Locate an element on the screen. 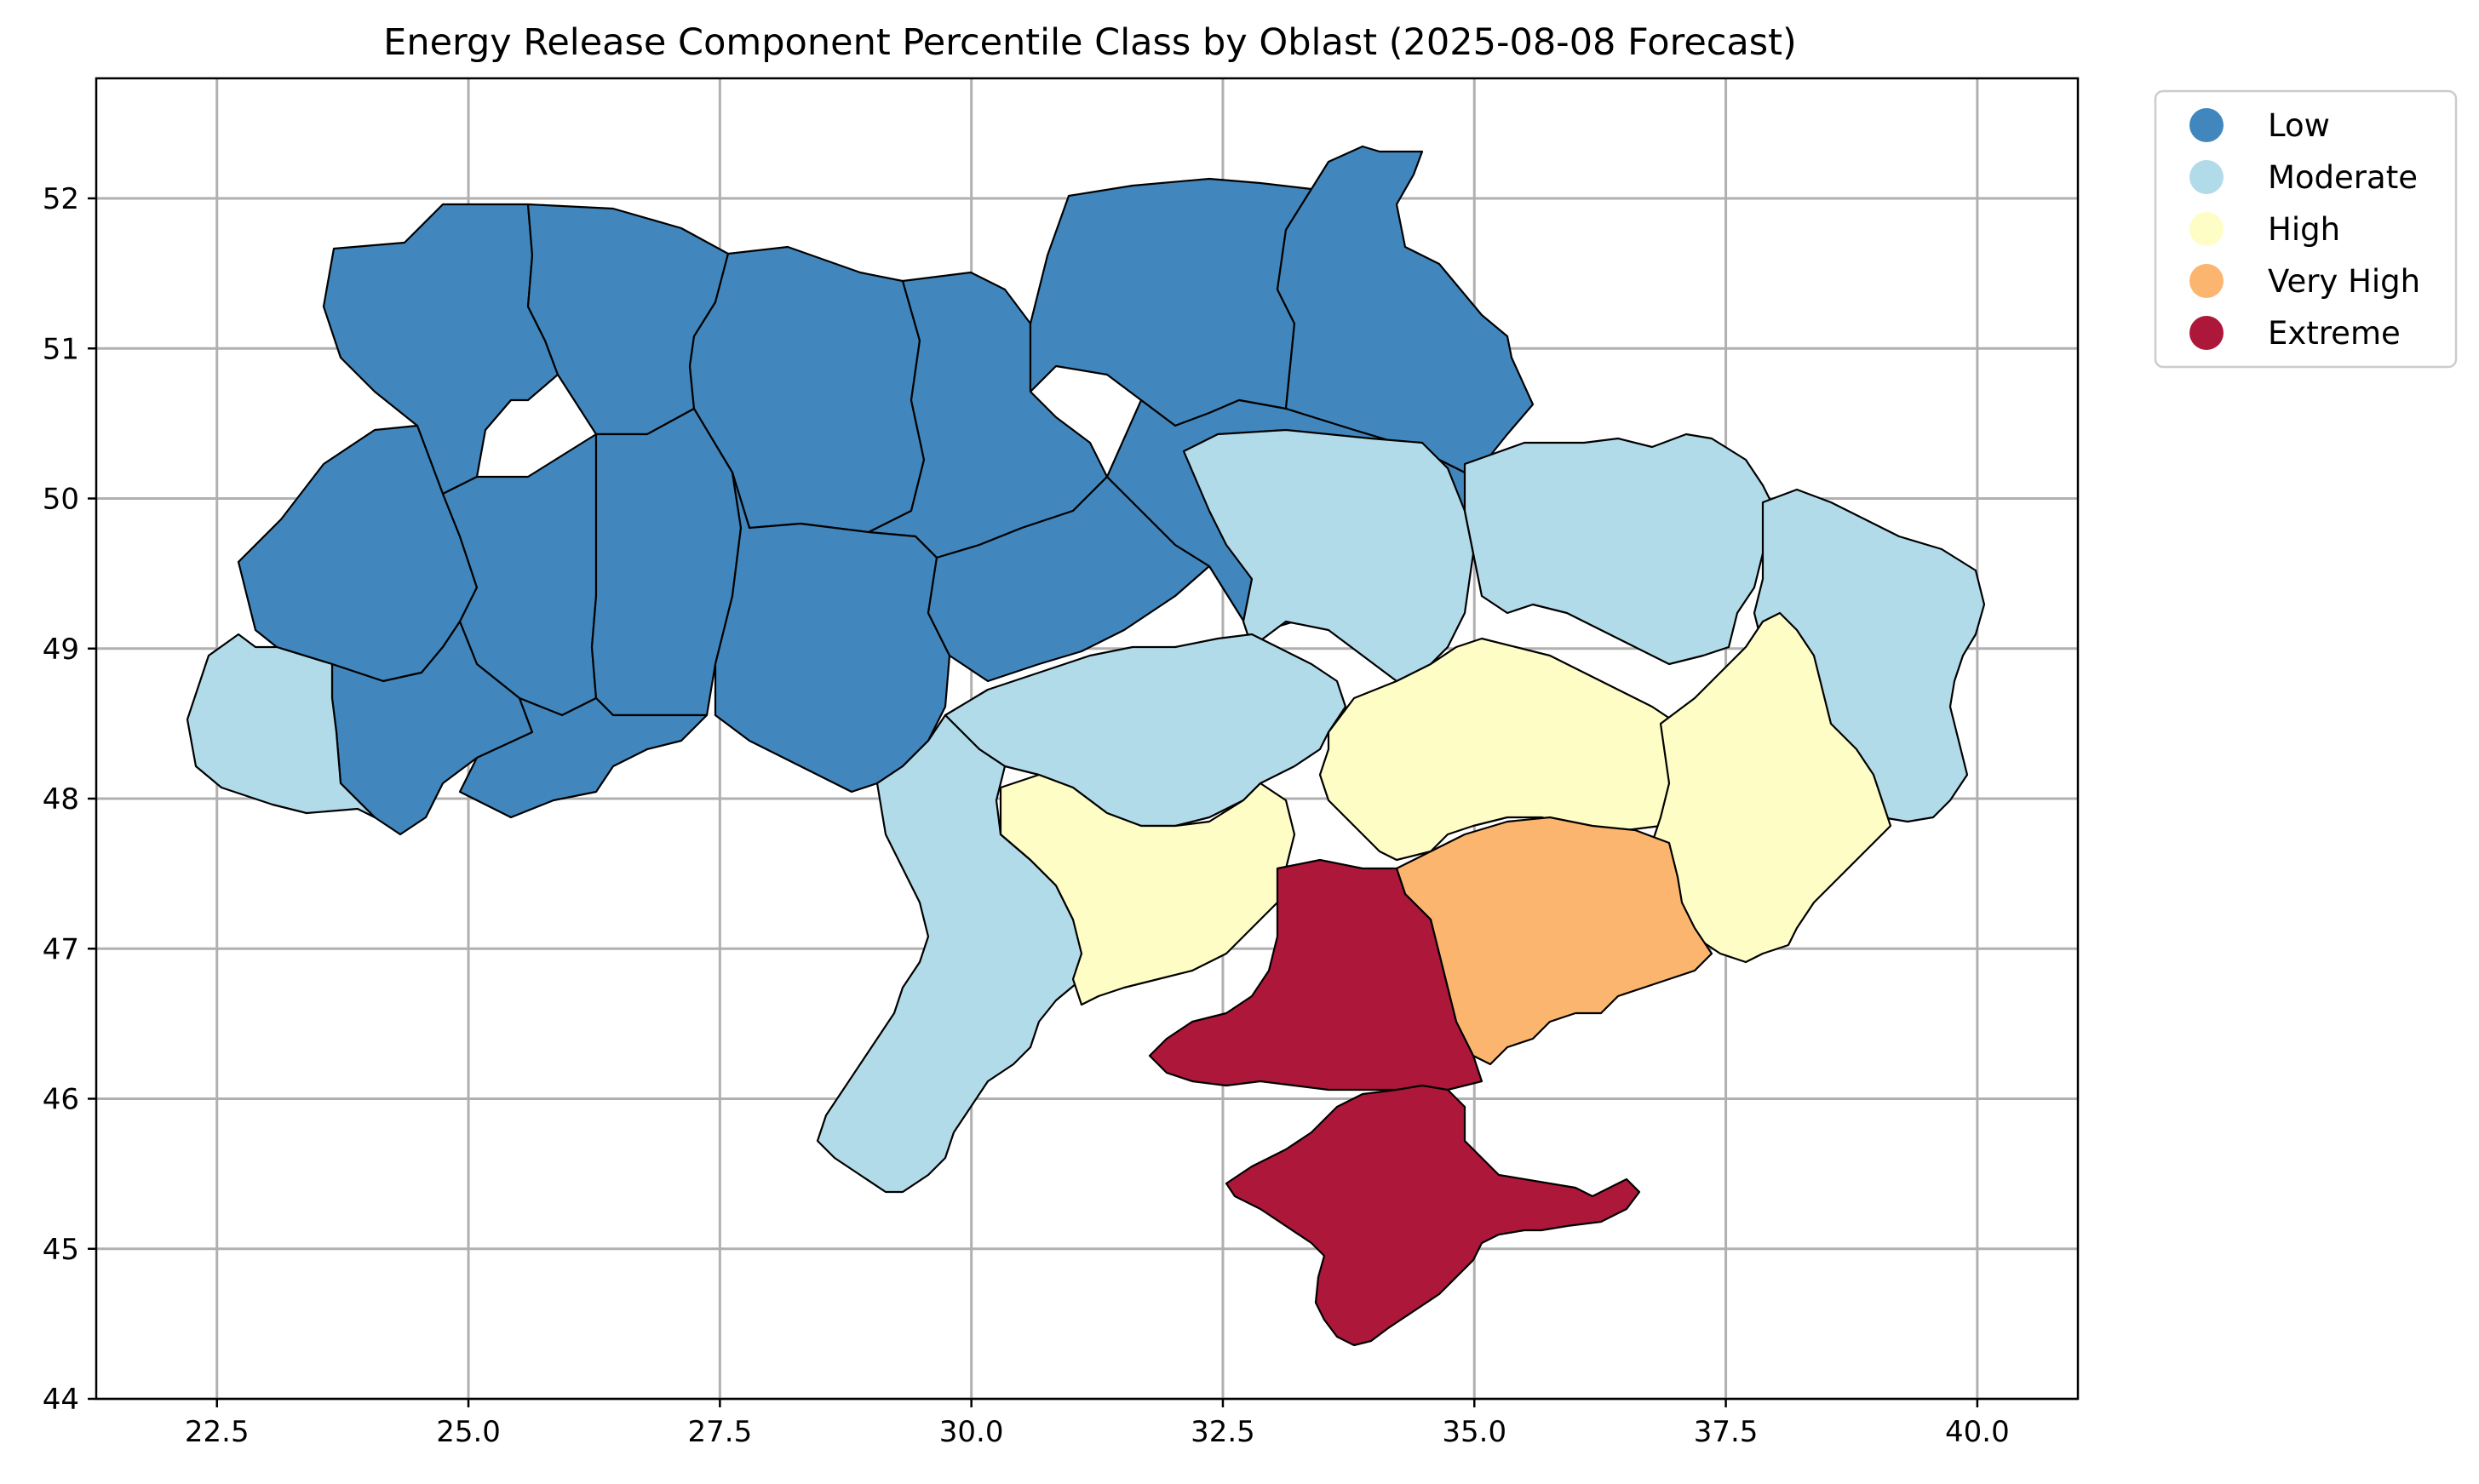 The height and width of the screenshot is (1484, 2479). oblast-cherkasy is located at coordinates (1069, 579).